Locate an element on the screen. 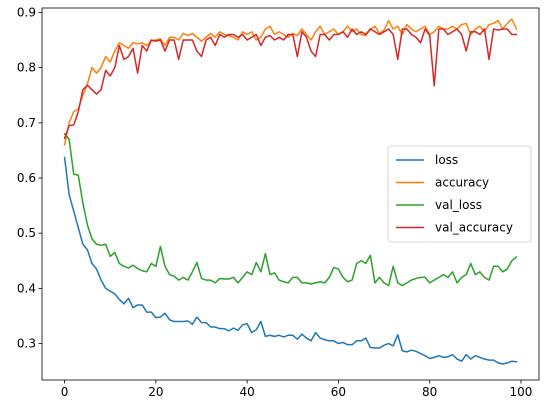  y-tick-label: 0.9 is located at coordinates (26, 12).